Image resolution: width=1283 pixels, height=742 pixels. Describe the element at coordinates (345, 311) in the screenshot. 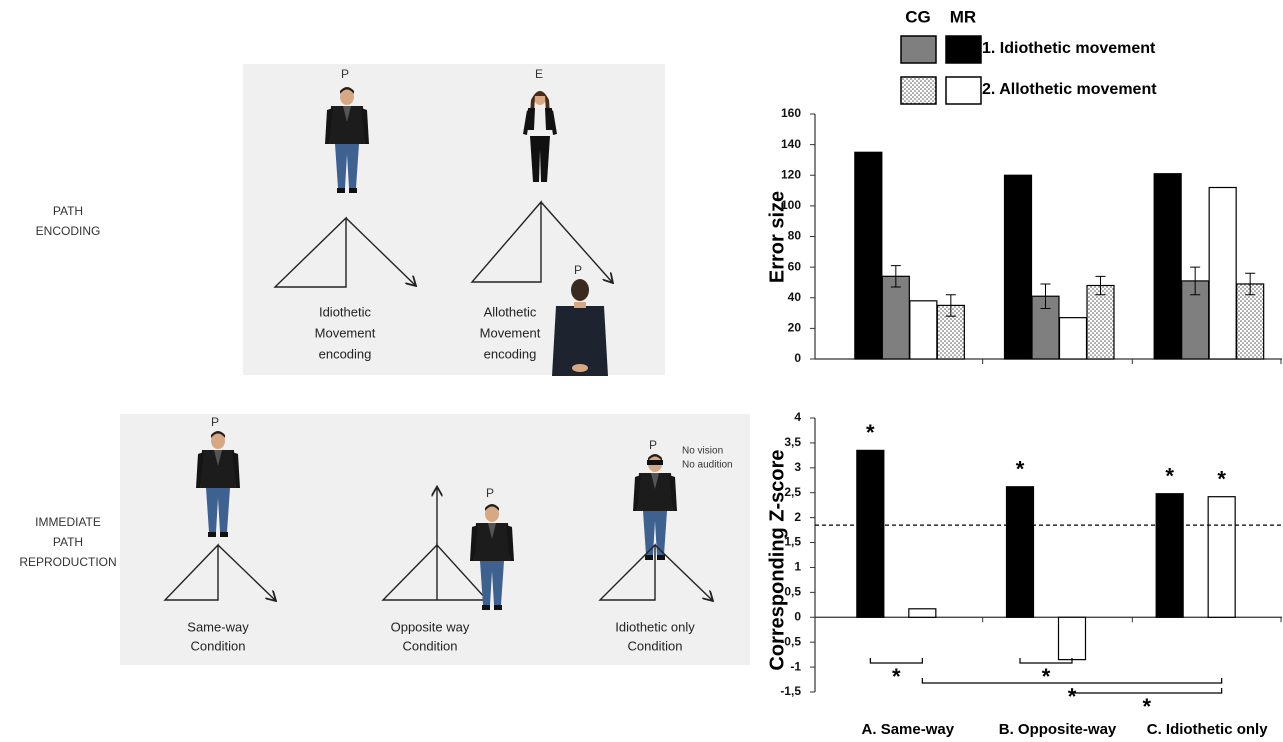

I see `caption: Idiothetic` at that location.